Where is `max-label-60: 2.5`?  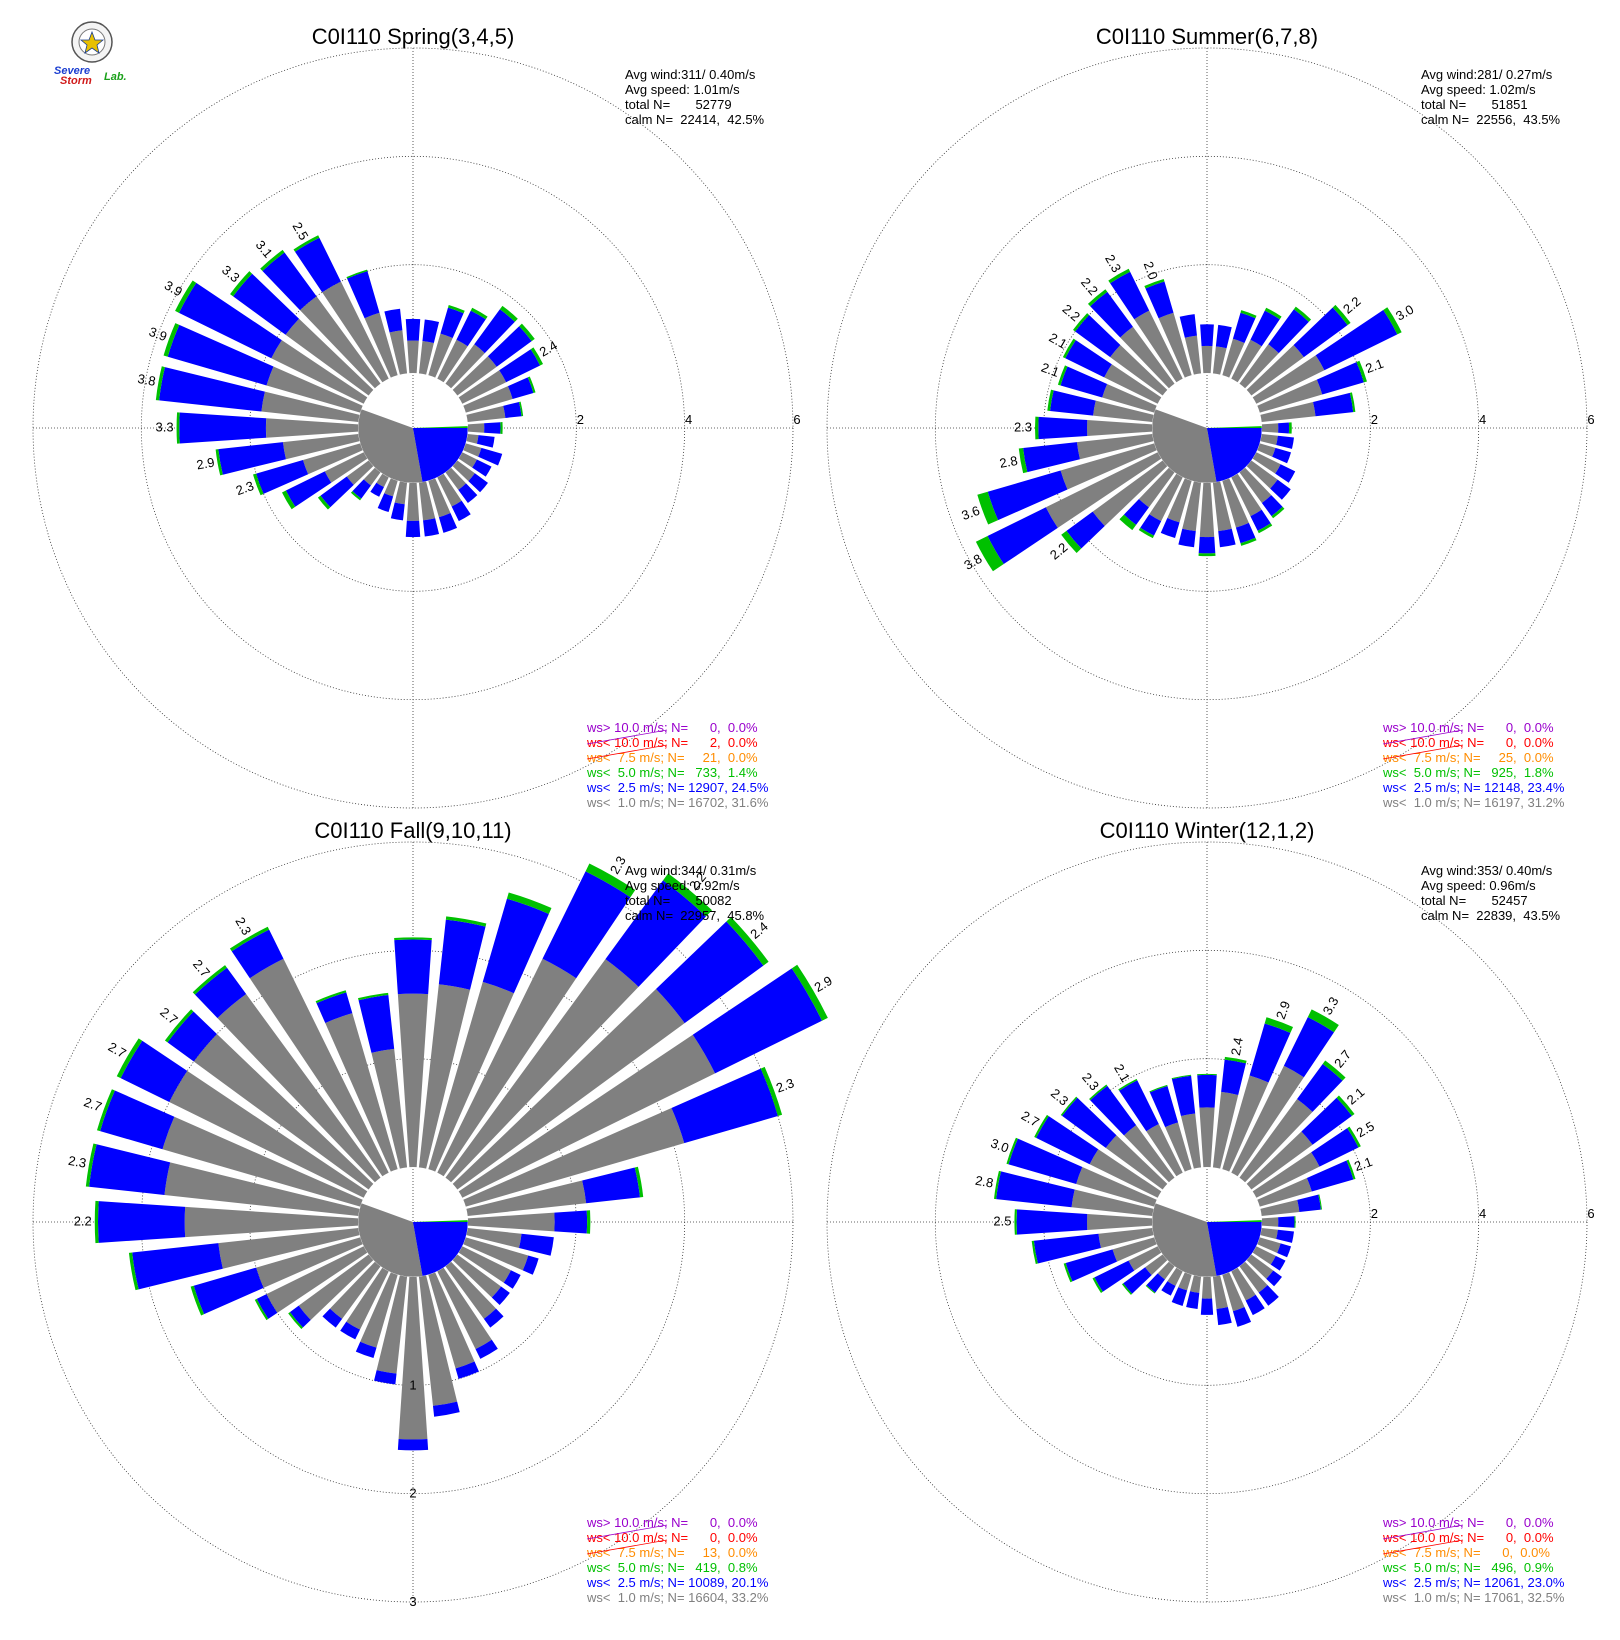 max-label-60: 2.5 is located at coordinates (1365, 1129).